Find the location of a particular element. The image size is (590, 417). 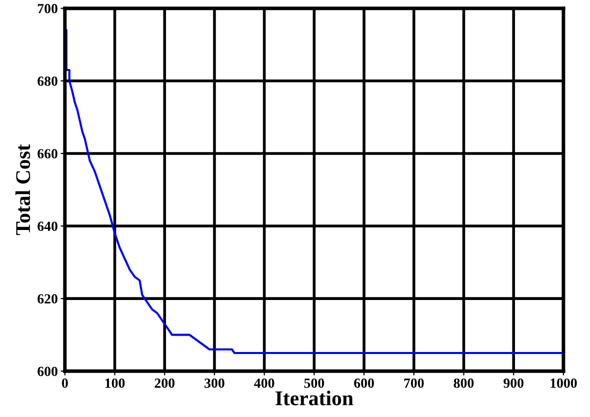

x-tick-label: 400 is located at coordinates (264, 383).